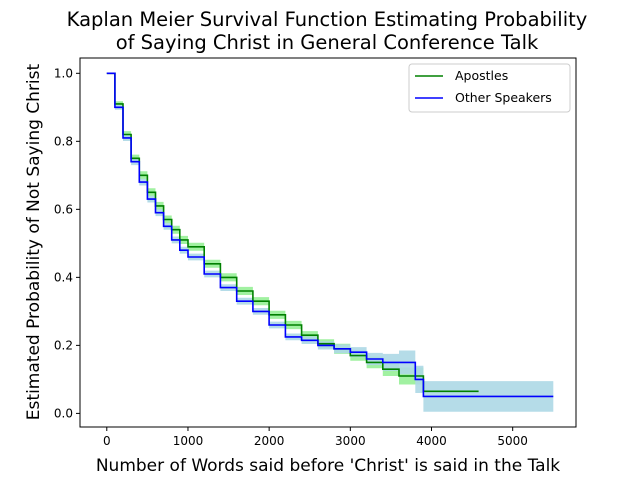  I want to click on y-axis-ticks: 0.0 0.2 0.4 0.6 0.8 1.0, so click(67, 243).